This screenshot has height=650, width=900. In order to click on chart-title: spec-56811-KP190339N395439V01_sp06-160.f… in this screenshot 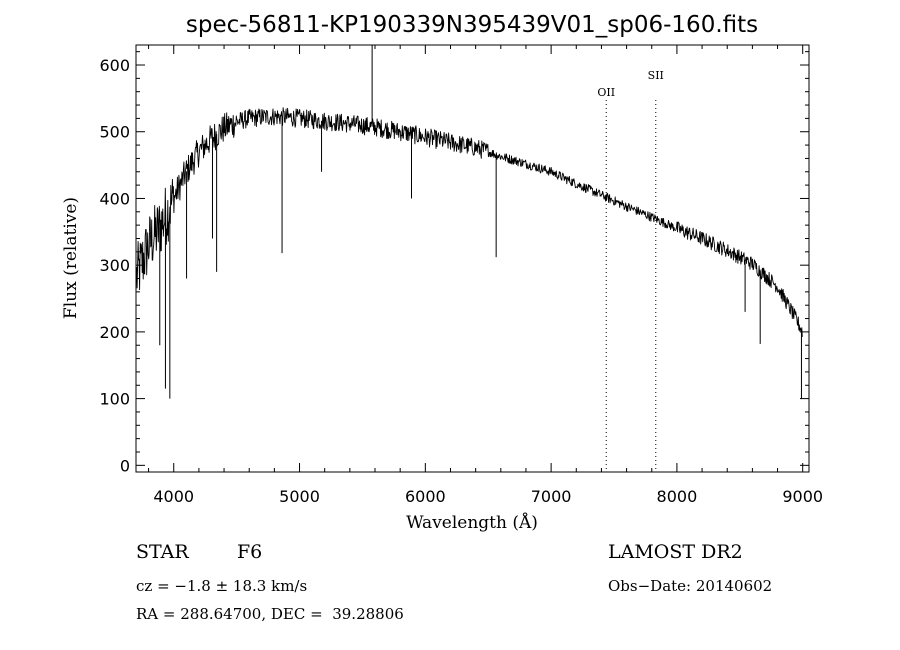, I will do `click(472, 25)`.